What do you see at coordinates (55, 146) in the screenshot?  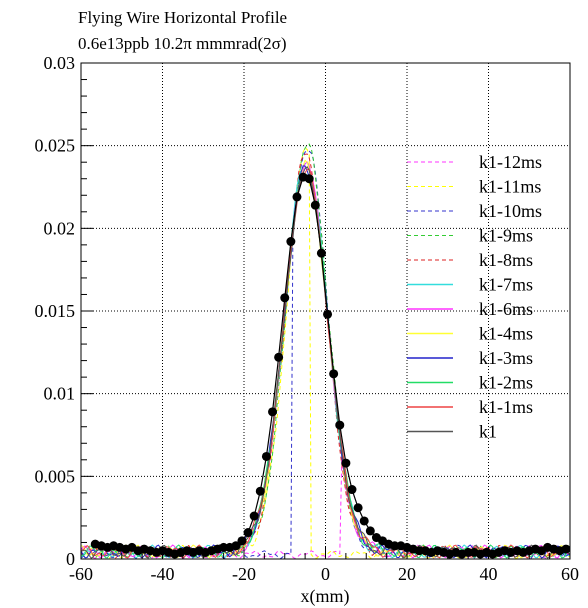 I see `y-tick-label: 0.025` at bounding box center [55, 146].